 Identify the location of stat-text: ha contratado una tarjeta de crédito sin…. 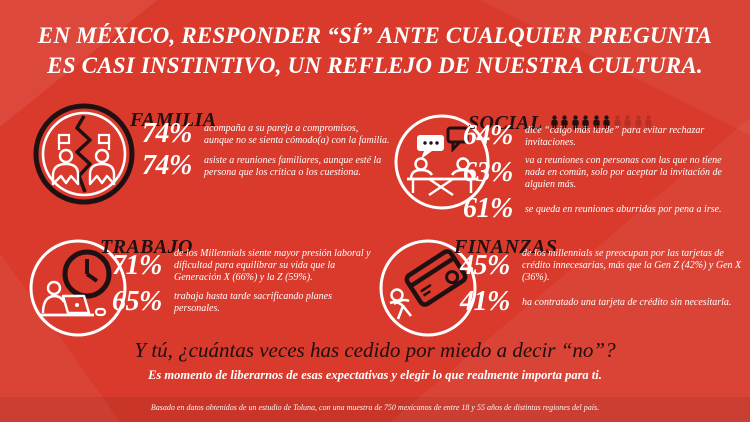
(627, 302).